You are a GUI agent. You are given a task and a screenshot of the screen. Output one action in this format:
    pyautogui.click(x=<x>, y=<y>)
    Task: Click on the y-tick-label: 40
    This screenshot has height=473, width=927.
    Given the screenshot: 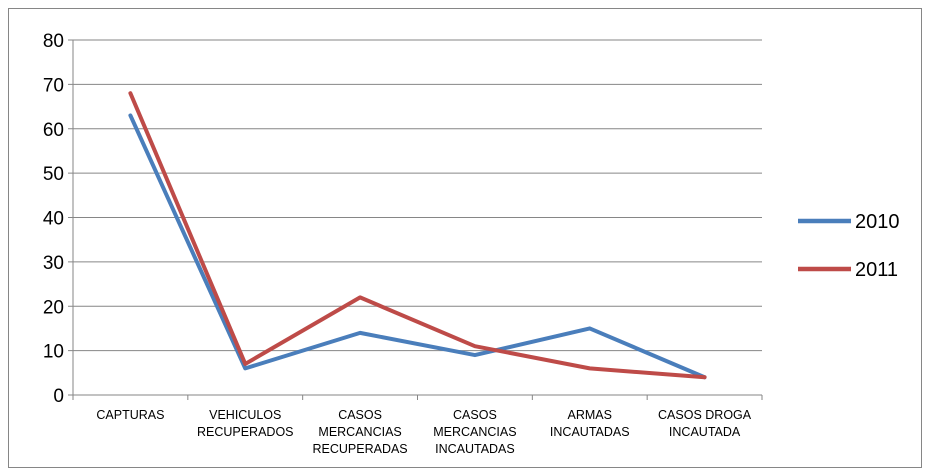 What is the action you would take?
    pyautogui.click(x=53, y=219)
    